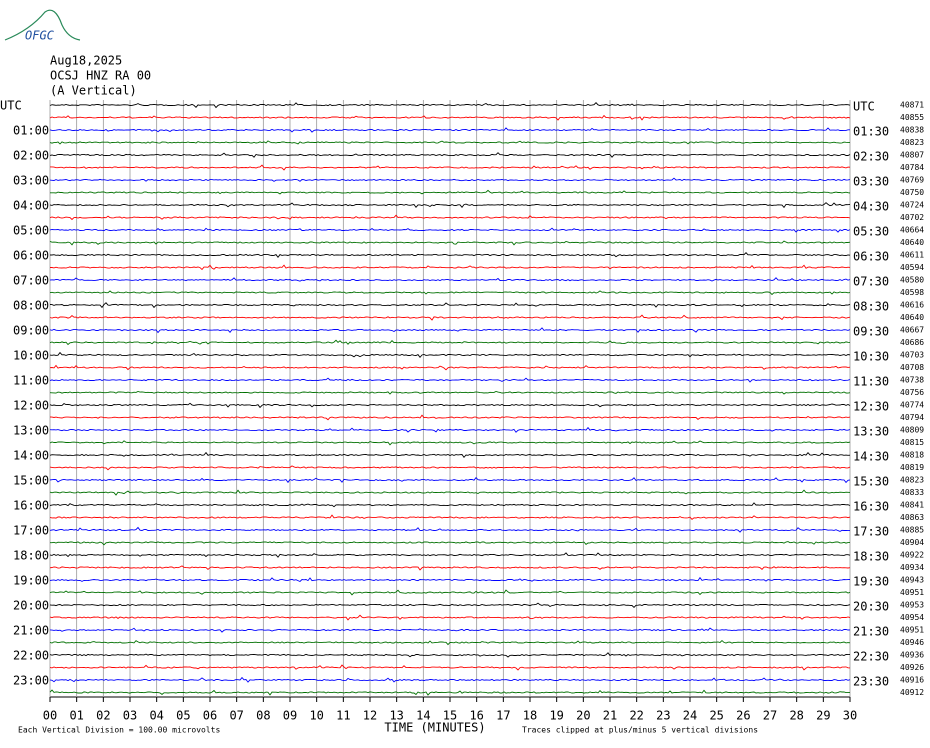 The height and width of the screenshot is (748, 930). Describe the element at coordinates (31, 256) in the screenshot. I see `left-time-label: 06:00` at that location.